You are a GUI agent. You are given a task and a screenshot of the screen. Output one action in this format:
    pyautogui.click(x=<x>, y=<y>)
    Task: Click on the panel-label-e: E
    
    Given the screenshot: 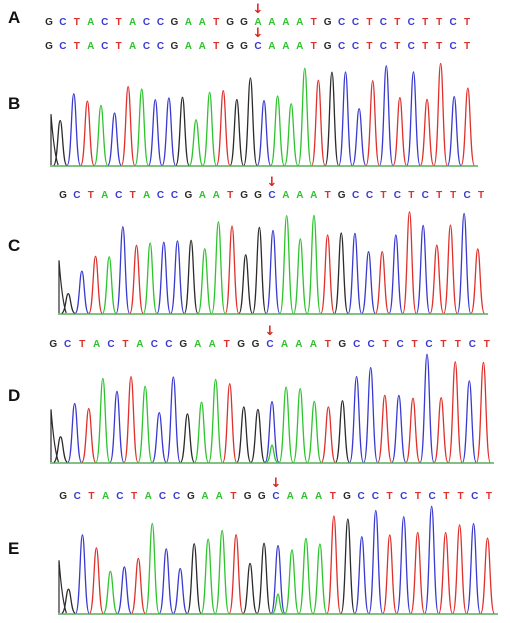 What is the action you would take?
    pyautogui.click(x=14, y=548)
    